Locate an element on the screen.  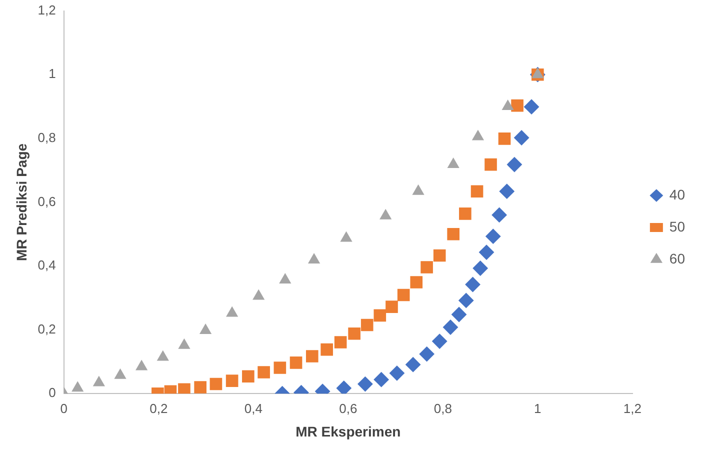
x-tick-label: 1 is located at coordinates (538, 408).